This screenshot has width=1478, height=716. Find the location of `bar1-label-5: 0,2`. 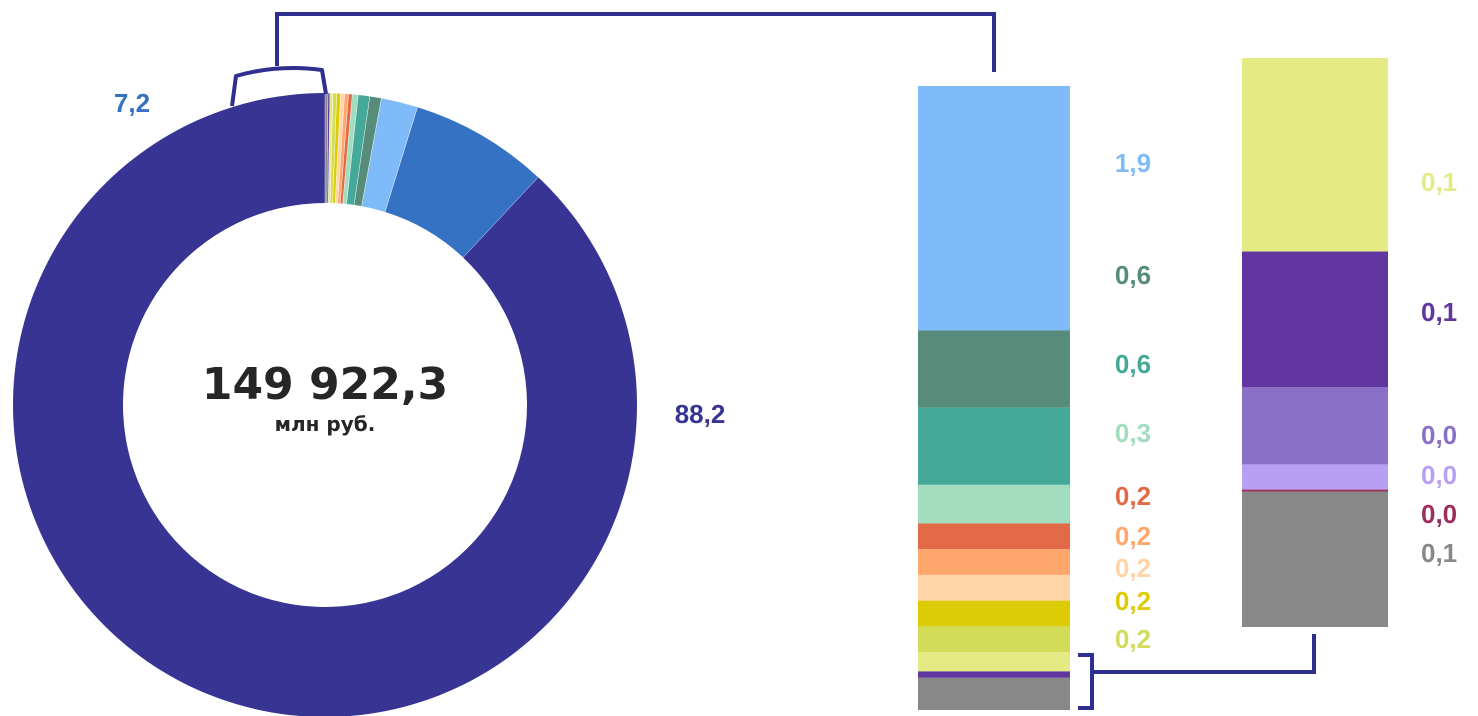

bar1-label-5: 0,2 is located at coordinates (1133, 496).